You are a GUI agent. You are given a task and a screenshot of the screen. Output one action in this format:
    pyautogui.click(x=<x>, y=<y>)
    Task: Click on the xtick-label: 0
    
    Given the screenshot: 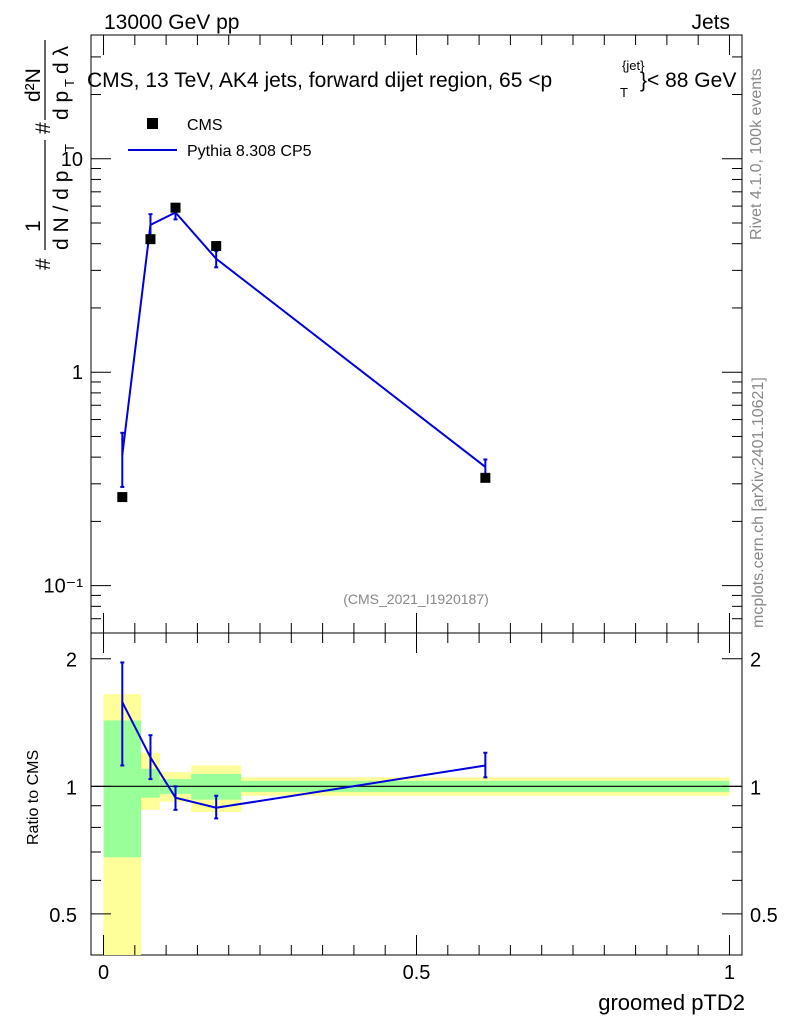 What is the action you would take?
    pyautogui.click(x=103, y=973)
    